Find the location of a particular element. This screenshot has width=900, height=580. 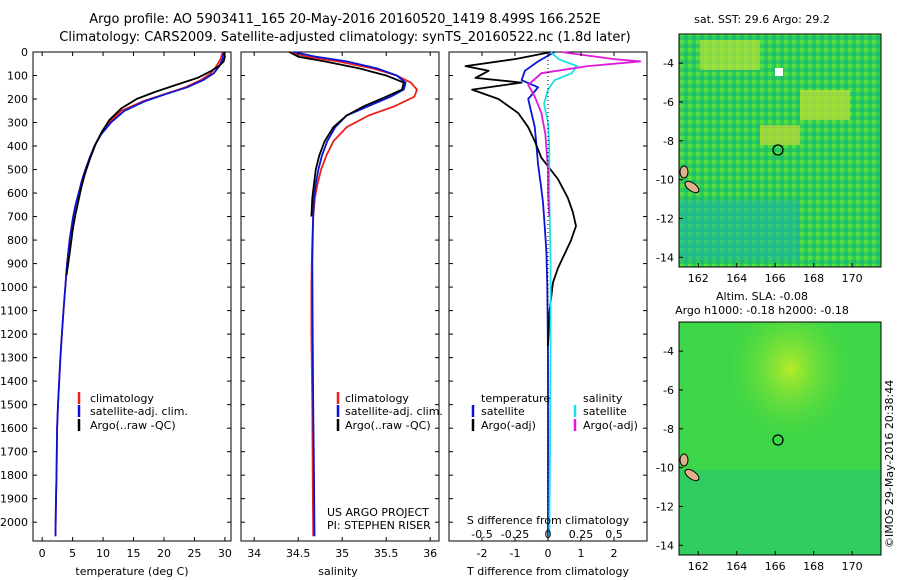

sla-map-ticks: 162 164 166 168 170 -4 -6 -8 -10 -12 -14 is located at coordinates (759, 459).